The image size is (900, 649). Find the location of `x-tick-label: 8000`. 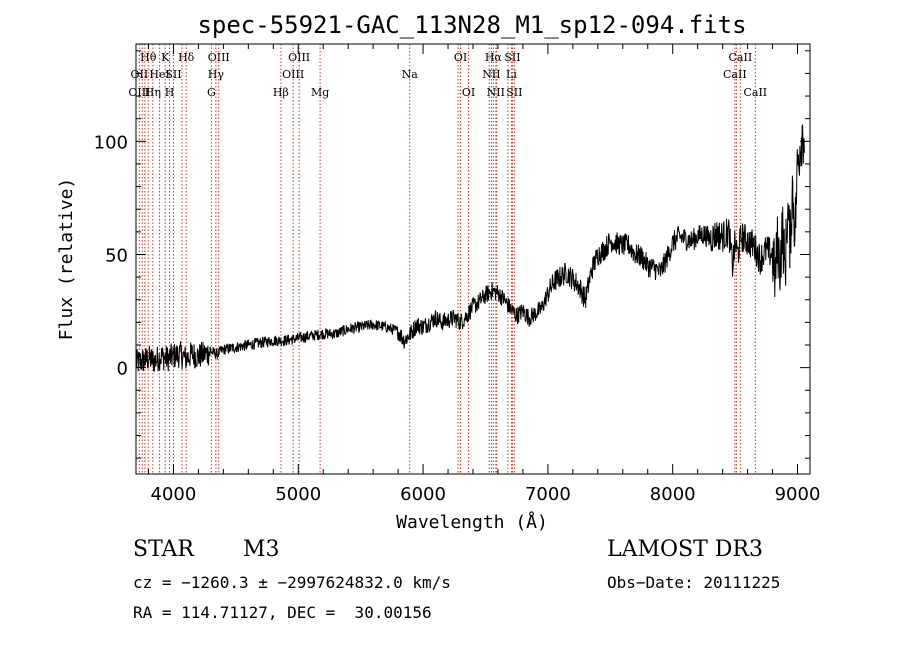

x-tick-label: 8000 is located at coordinates (673, 494).